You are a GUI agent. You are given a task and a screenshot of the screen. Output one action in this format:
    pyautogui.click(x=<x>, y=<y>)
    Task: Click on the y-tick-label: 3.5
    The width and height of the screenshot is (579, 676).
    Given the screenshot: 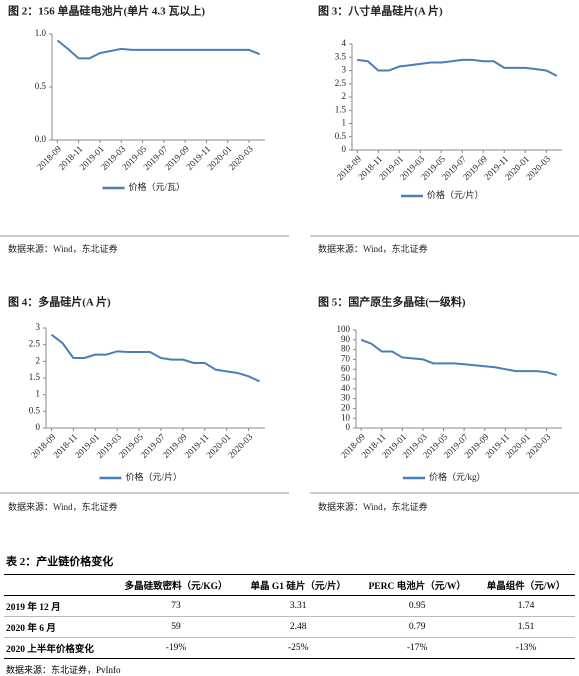 What is the action you would take?
    pyautogui.click(x=341, y=56)
    